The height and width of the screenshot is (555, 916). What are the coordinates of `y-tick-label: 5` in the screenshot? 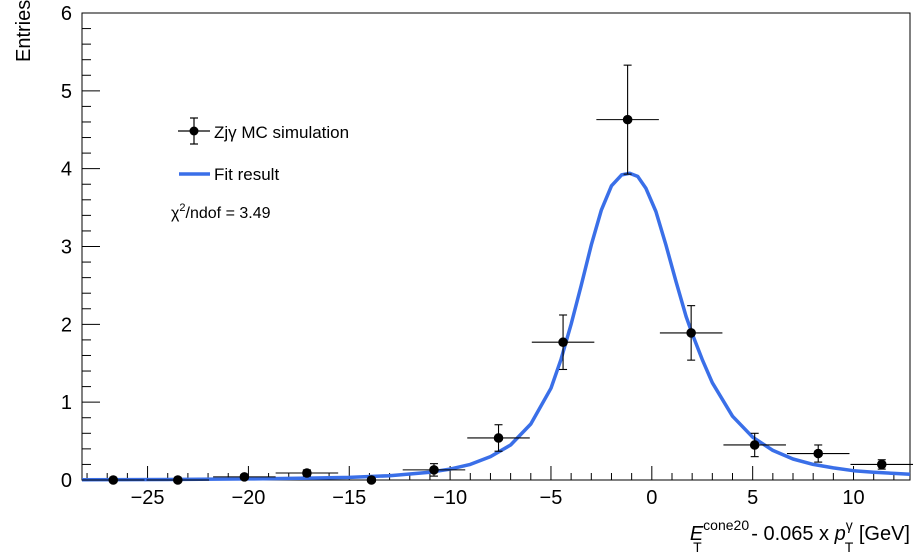 It's located at (66, 92).